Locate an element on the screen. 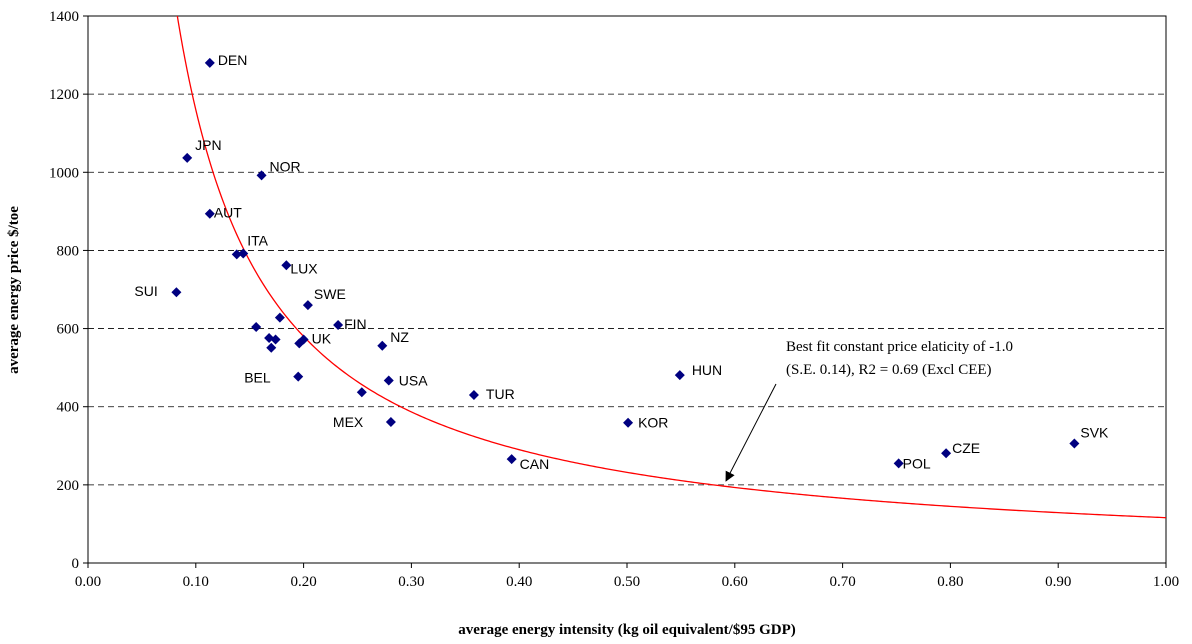  point-label: LUX is located at coordinates (304, 268).